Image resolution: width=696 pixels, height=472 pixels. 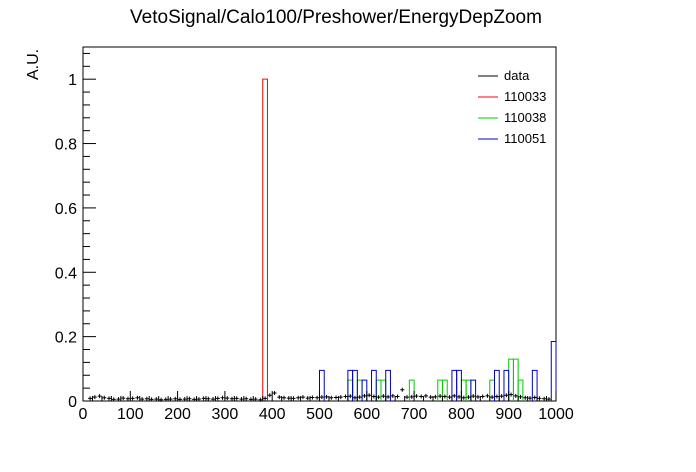 I want to click on y-axis-label: A.U., so click(x=33, y=64).